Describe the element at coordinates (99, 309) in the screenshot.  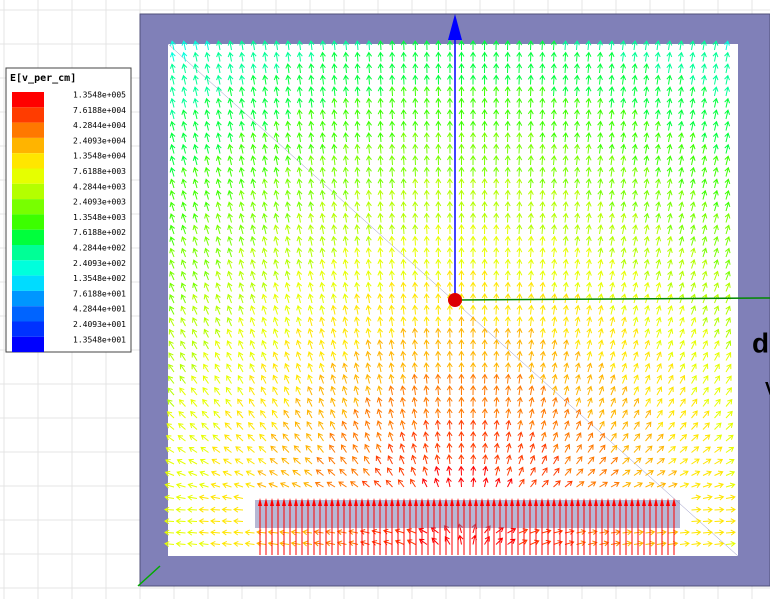
I see `legend-label: 4.2844e+001` at that location.